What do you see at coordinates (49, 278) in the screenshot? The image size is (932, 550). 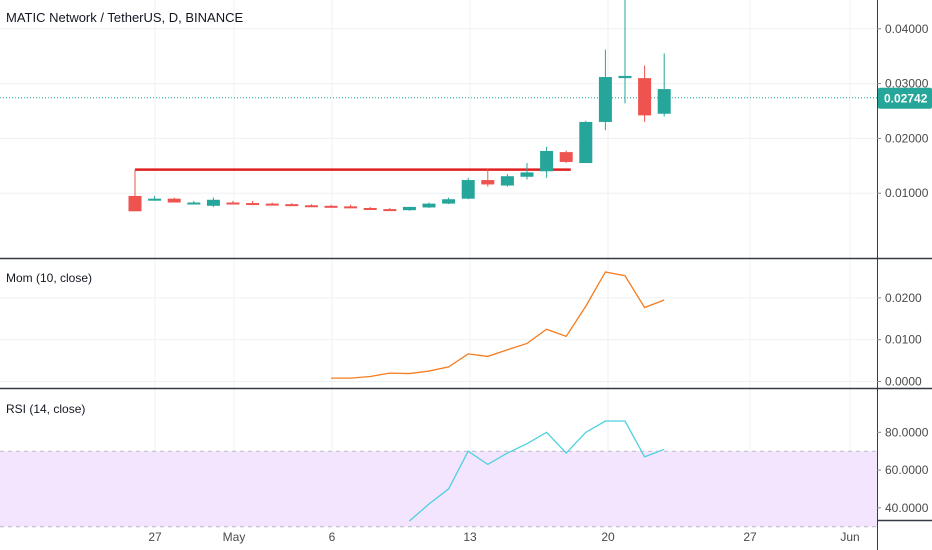 I see `momentum-label: Mom (10, close)` at bounding box center [49, 278].